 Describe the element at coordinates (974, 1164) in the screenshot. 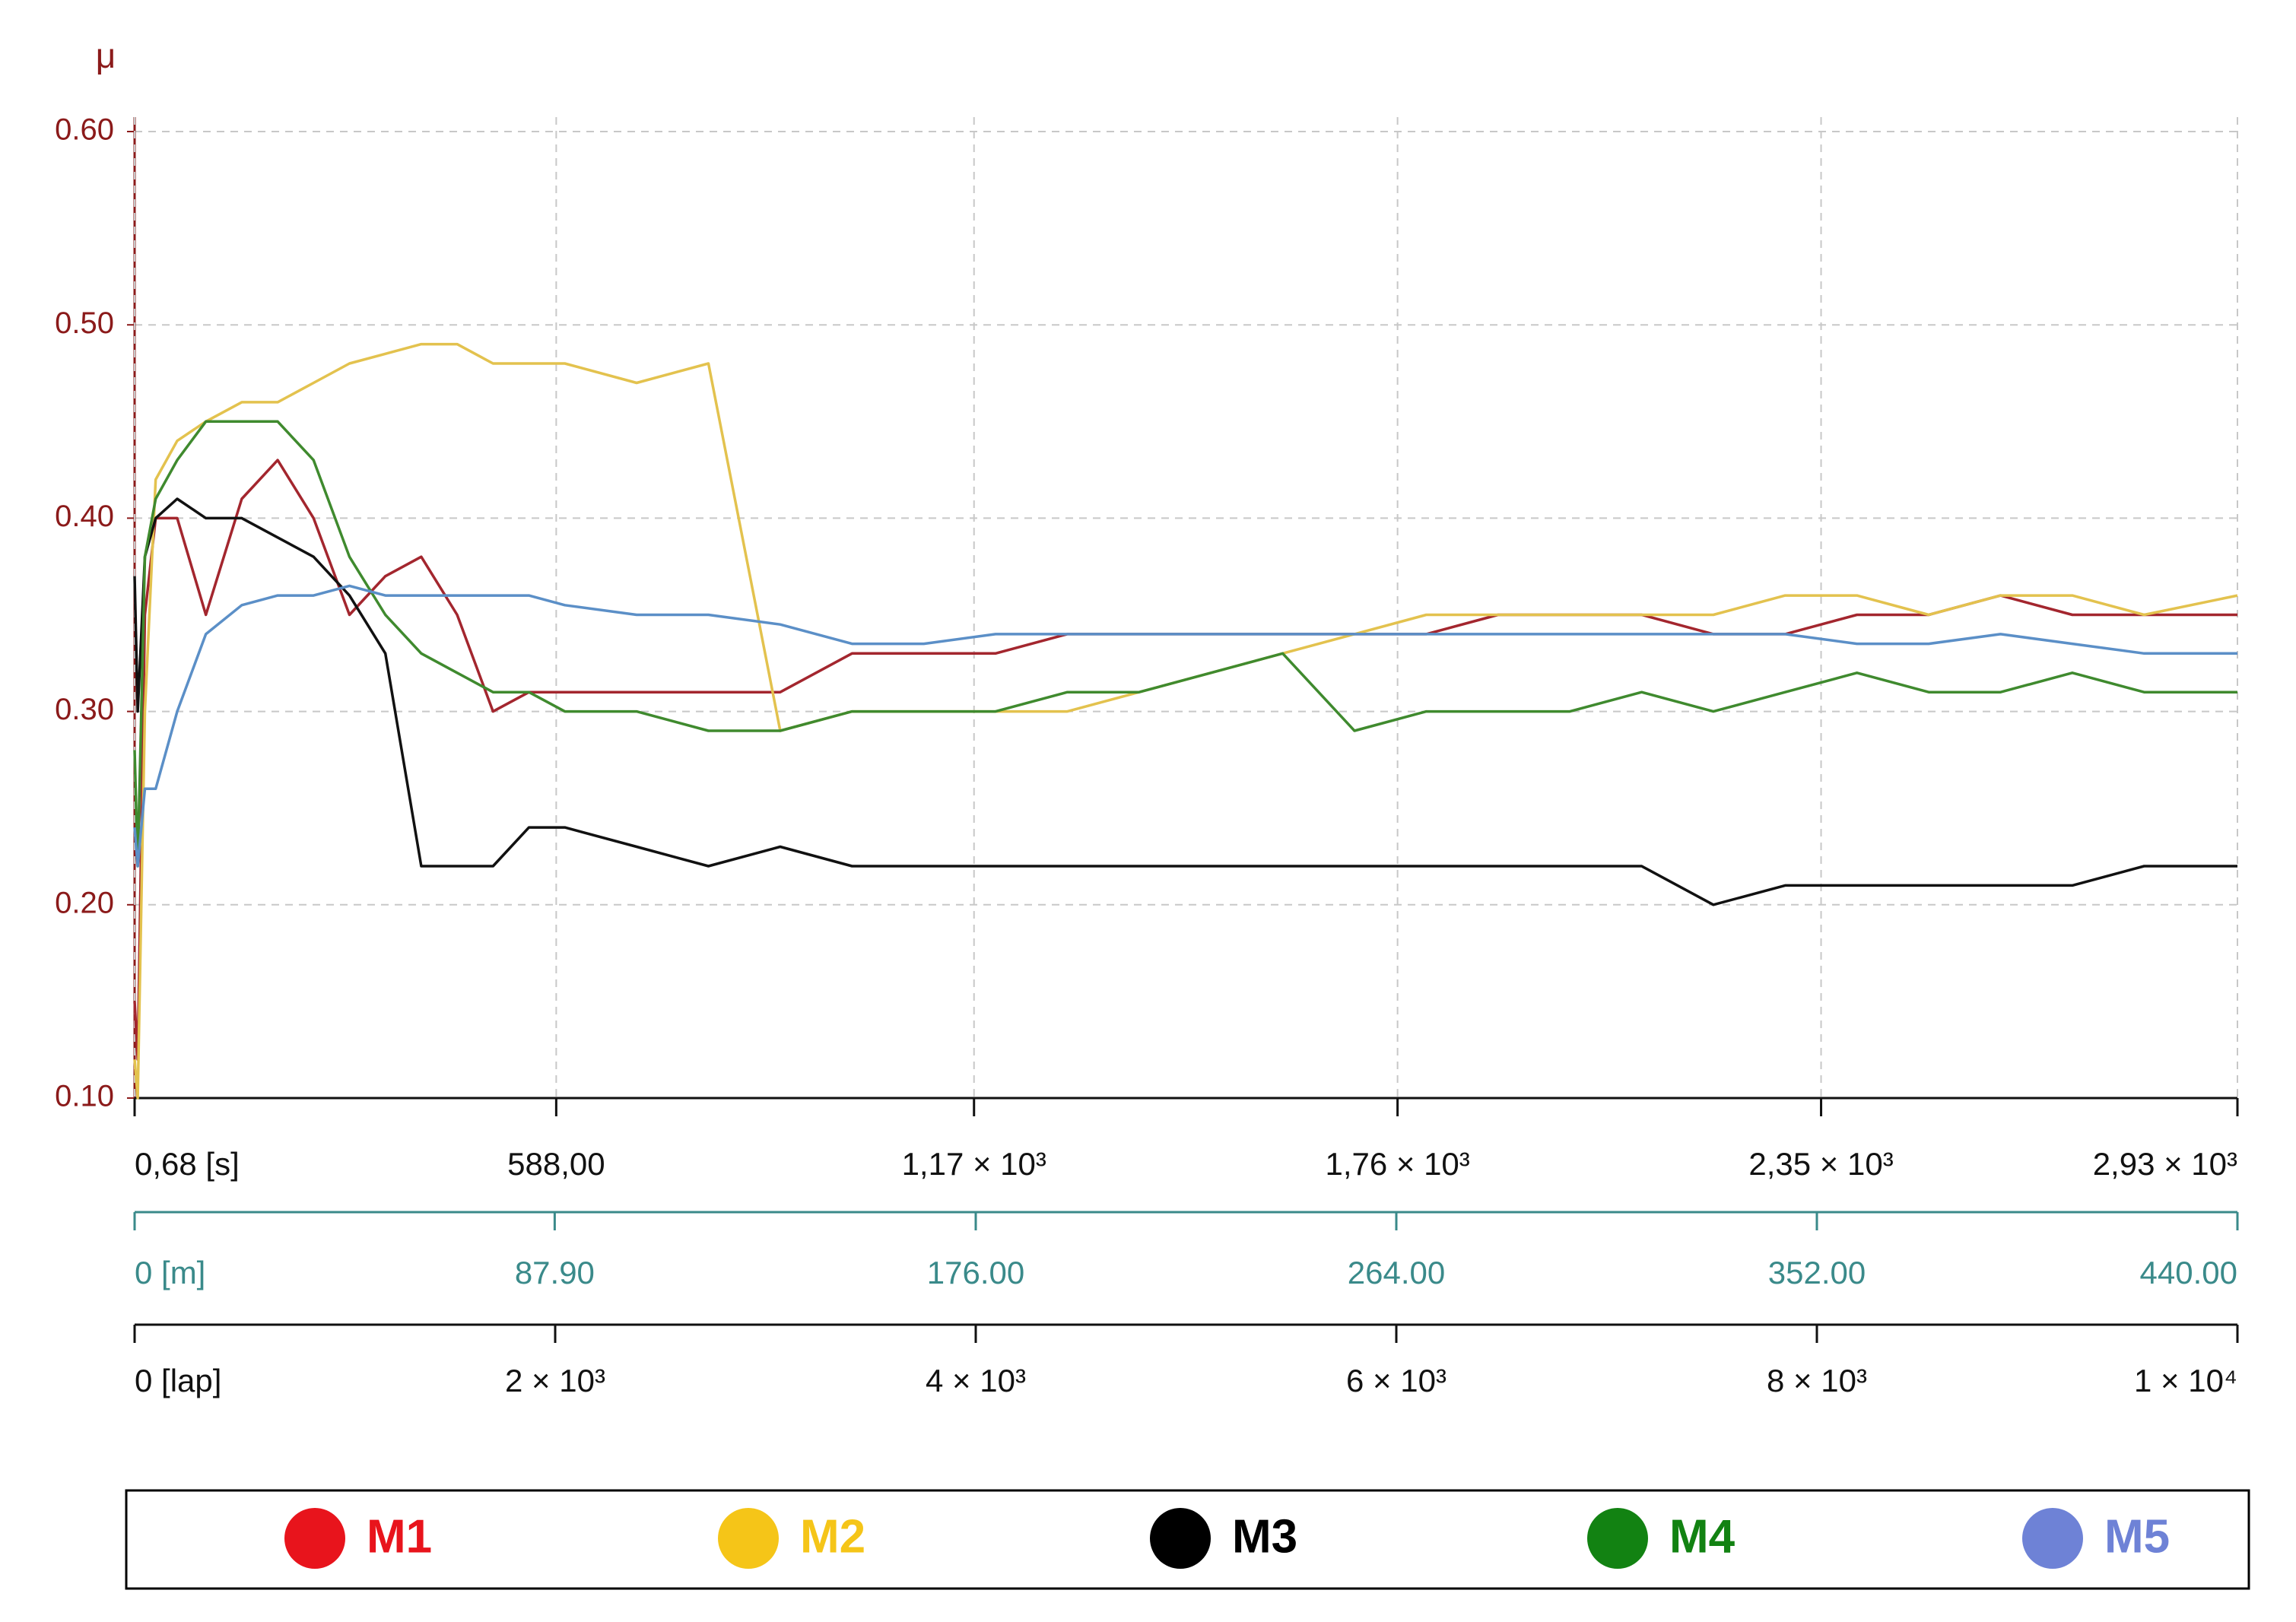

I see `x-tick-label: 1,17 × 10³` at that location.